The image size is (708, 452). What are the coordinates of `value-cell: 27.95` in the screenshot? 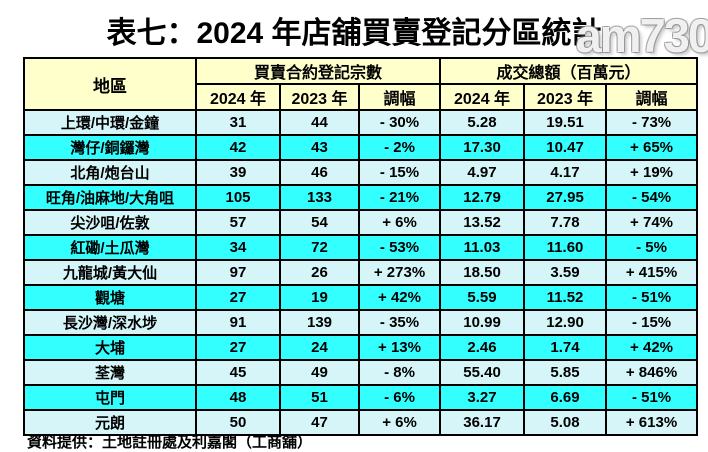 It's located at (565, 197).